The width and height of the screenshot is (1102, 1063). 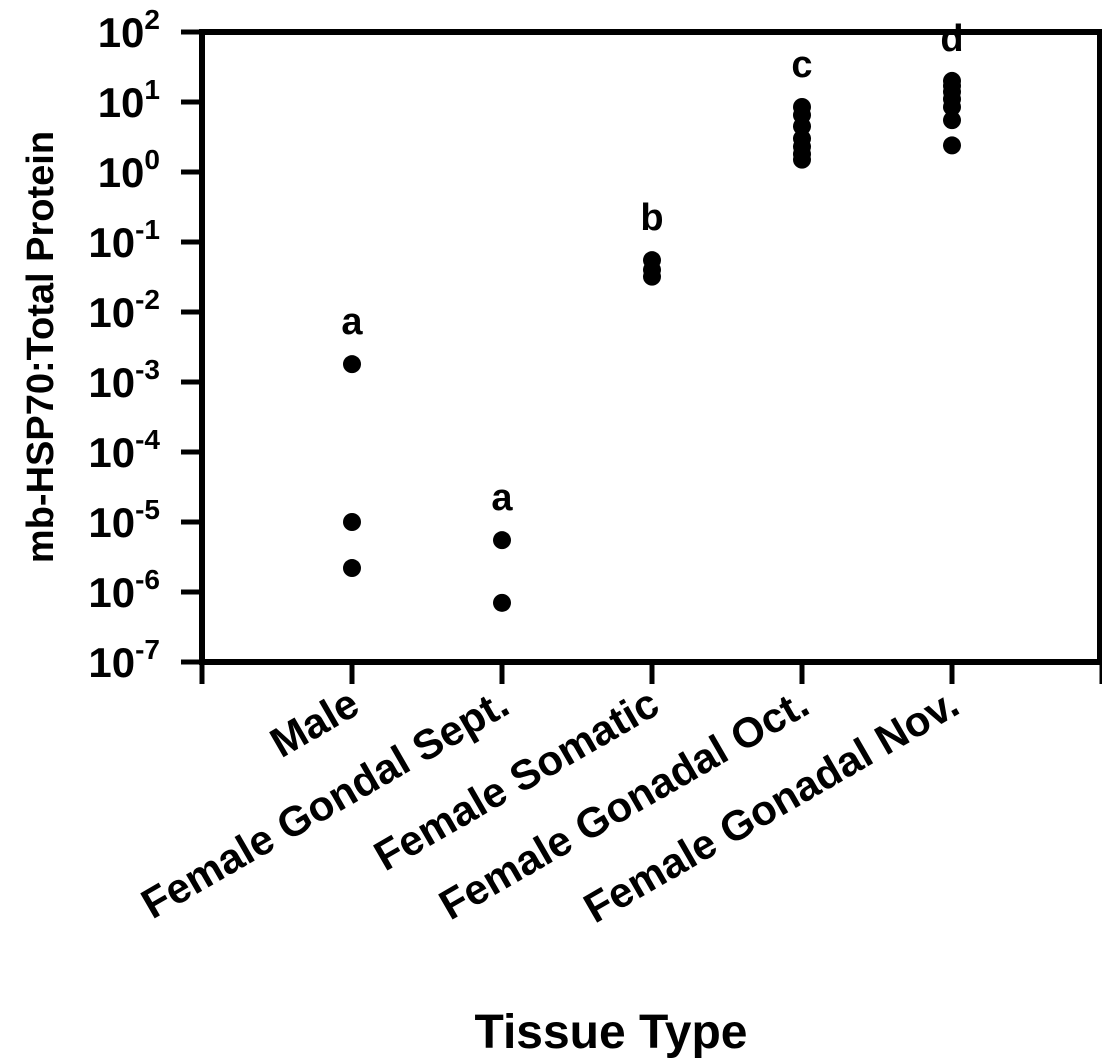 I want to click on y-tick-label: 10⁻⁴, so click(x=124, y=450).